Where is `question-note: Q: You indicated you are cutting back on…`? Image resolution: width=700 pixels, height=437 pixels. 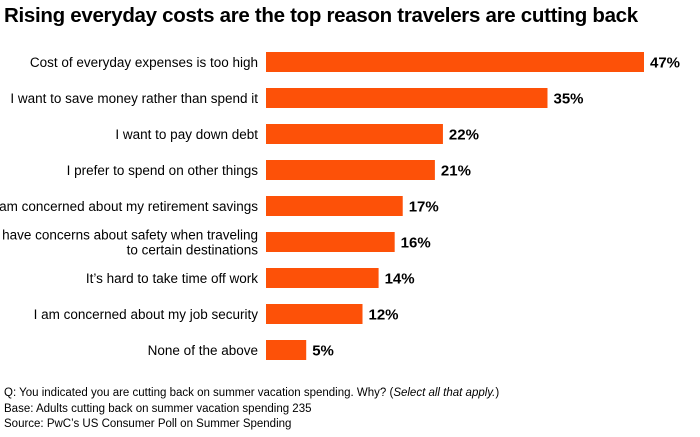
question-note: Q: You indicated you are cutting back on… is located at coordinates (251, 394).